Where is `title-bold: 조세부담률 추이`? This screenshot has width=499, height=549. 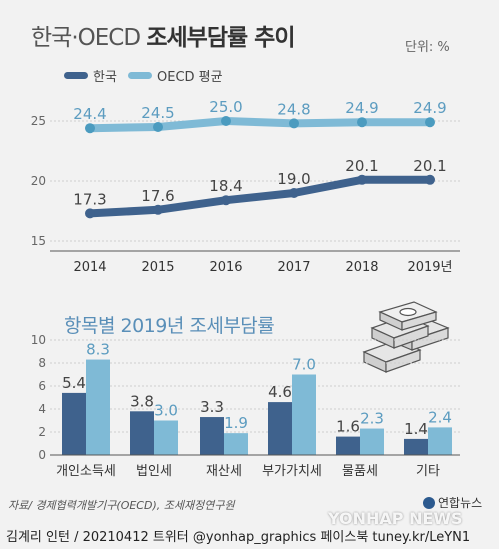 title-bold: 조세부담률 추이 is located at coordinates (220, 38).